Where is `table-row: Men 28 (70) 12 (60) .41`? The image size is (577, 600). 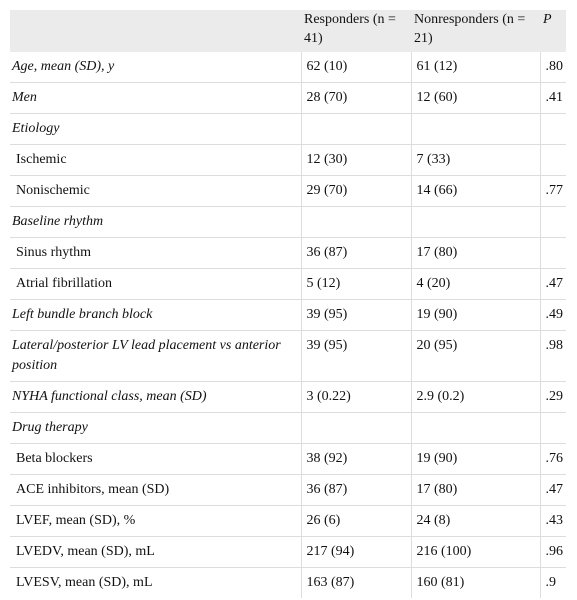
table-row: Men 28 (70) 12 (60) .41 is located at coordinates (288, 98).